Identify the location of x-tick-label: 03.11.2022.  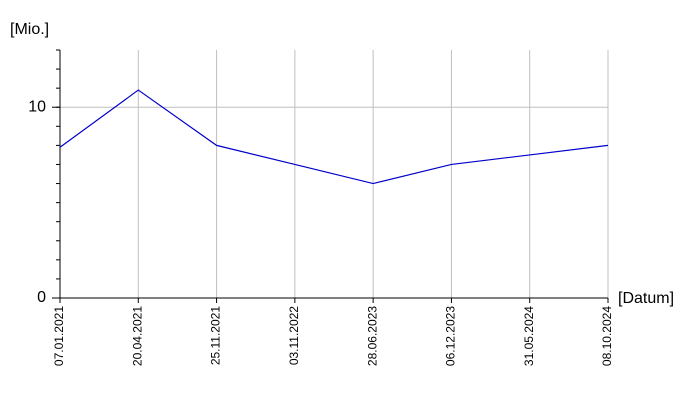
(294, 335).